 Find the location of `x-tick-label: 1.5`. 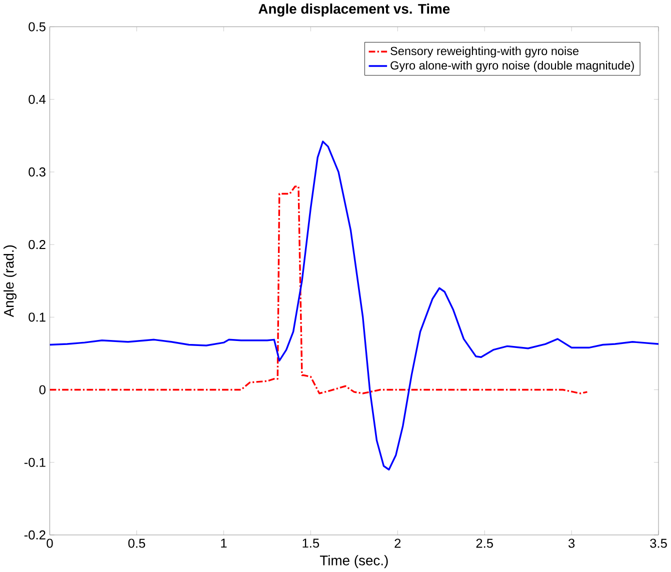

x-tick-label: 1.5 is located at coordinates (311, 543).